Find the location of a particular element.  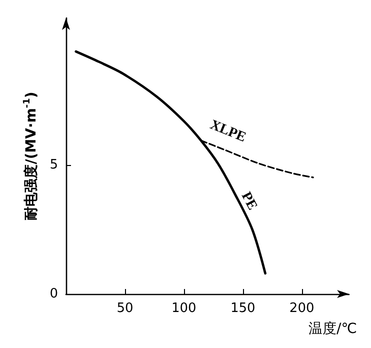

y-tick-label: 5 is located at coordinates (54, 165).